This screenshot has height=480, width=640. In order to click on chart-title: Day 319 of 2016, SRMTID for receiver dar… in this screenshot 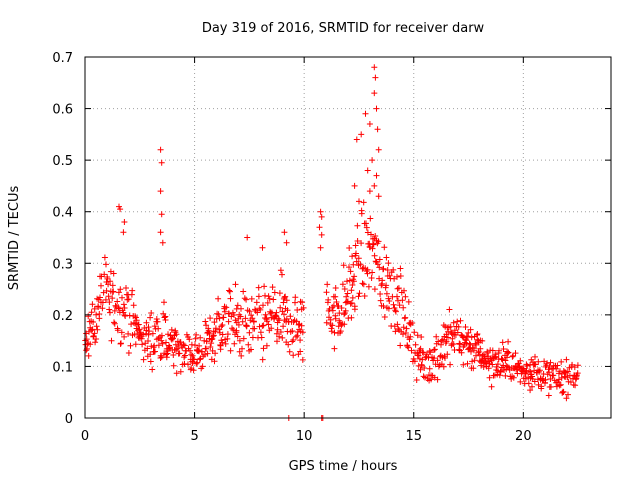, I will do `click(343, 28)`.